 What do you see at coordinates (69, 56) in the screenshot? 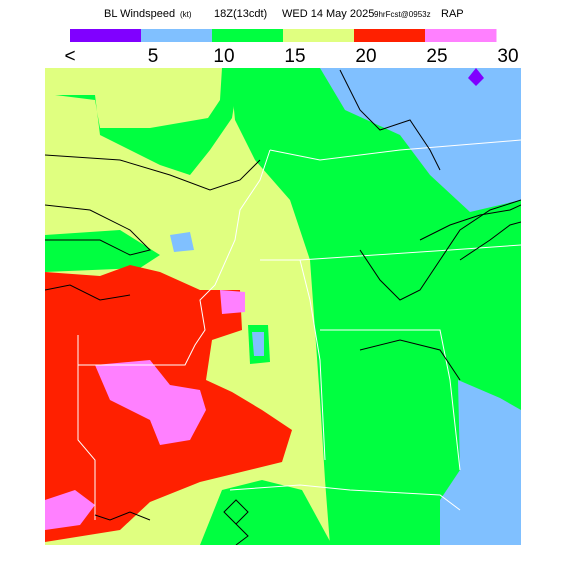
I see `legend-label: <` at bounding box center [69, 56].